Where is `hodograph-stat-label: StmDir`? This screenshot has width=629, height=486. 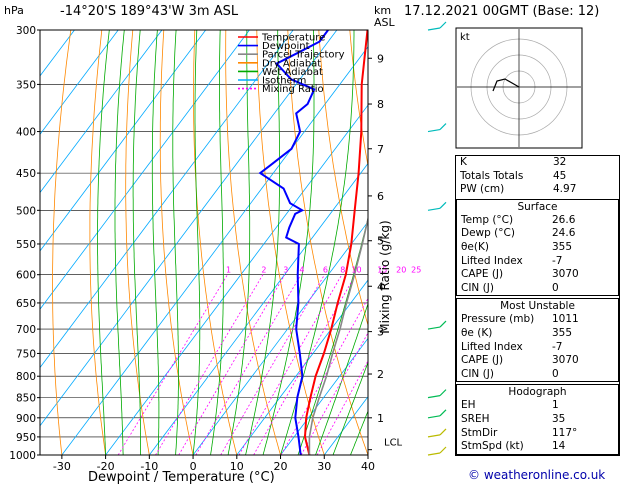
hodograph-stat-label: StmDir is located at coordinates (479, 432).